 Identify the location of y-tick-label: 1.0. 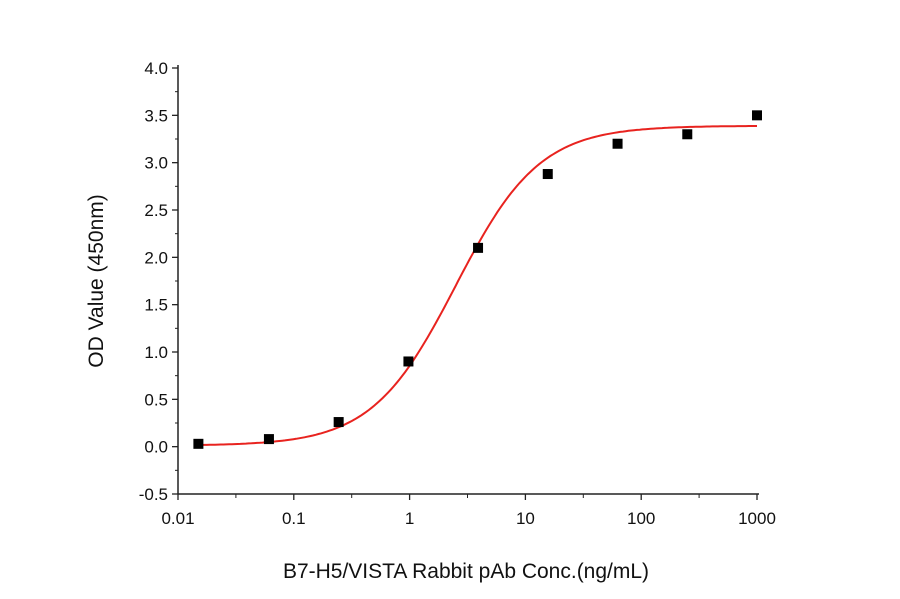
(156, 352).